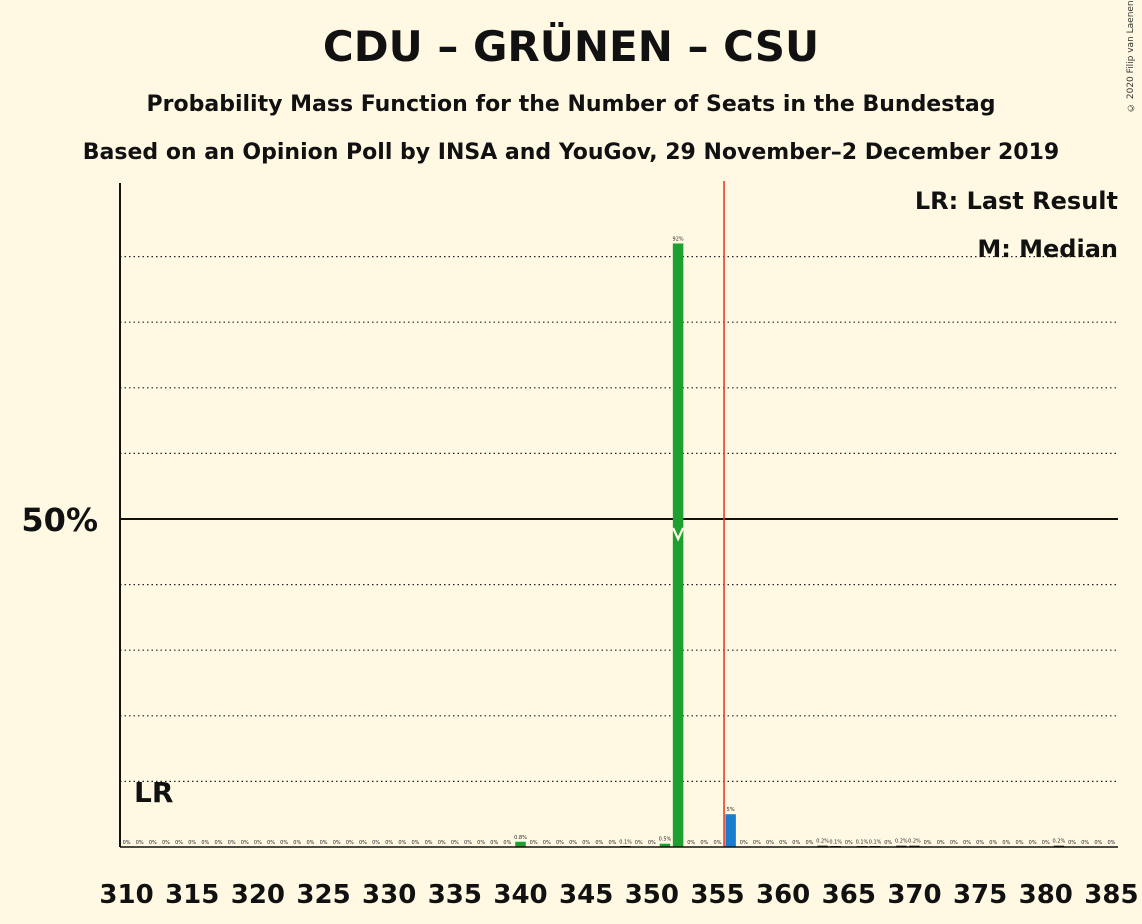  What do you see at coordinates (1047, 249) in the screenshot?
I see `legend-median: M: Median` at bounding box center [1047, 249].